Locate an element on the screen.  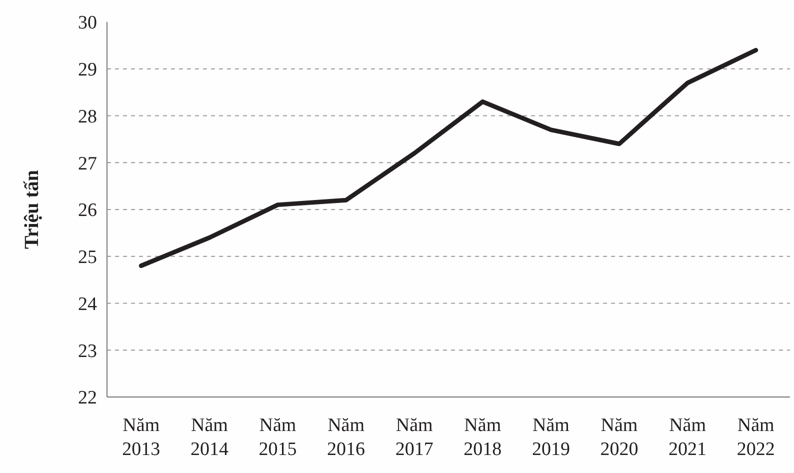
y-tick-label: 28 is located at coordinates (87, 117).